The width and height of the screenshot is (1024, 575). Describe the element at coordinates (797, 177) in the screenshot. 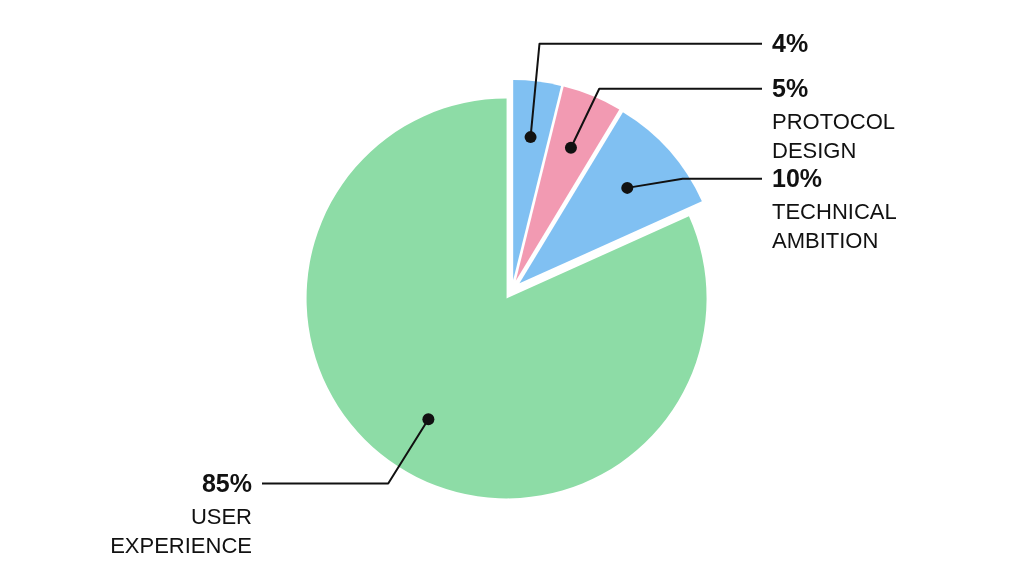

I see `data-label: 10%` at that location.